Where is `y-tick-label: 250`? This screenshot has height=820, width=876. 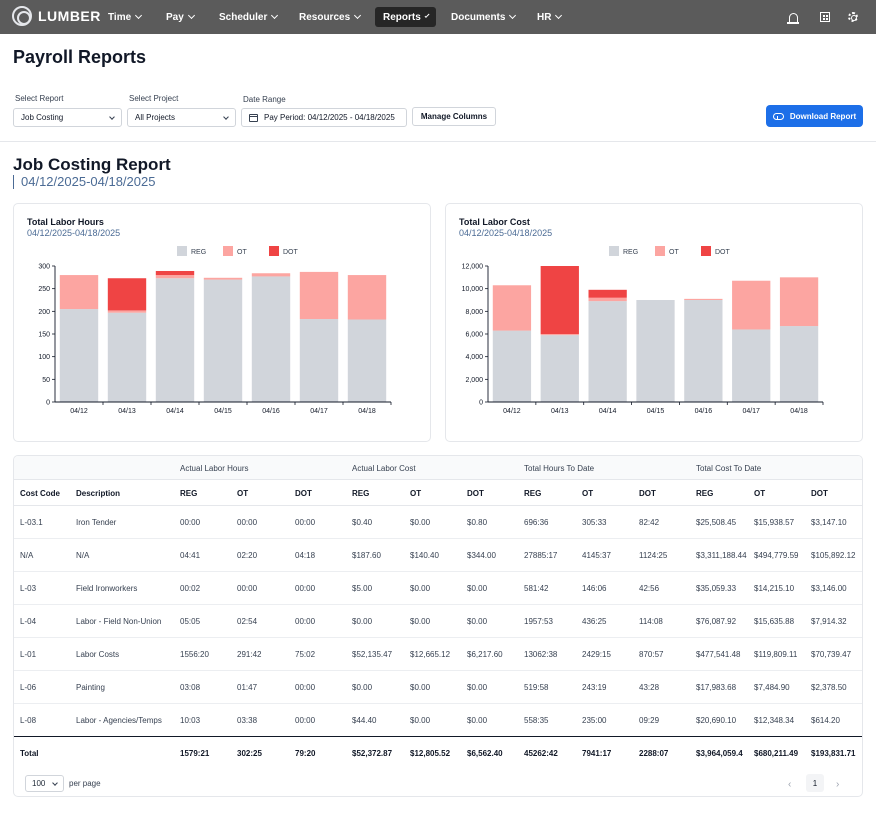 y-tick-label: 250 is located at coordinates (44, 289).